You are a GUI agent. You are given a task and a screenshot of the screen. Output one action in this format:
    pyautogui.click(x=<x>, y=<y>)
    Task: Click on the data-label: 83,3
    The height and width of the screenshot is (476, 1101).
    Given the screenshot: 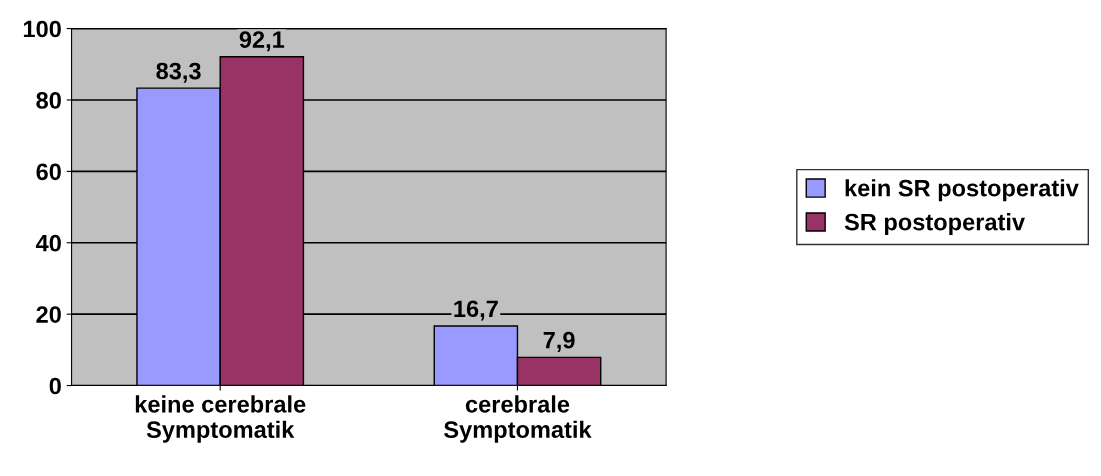 What is the action you would take?
    pyautogui.click(x=178, y=72)
    